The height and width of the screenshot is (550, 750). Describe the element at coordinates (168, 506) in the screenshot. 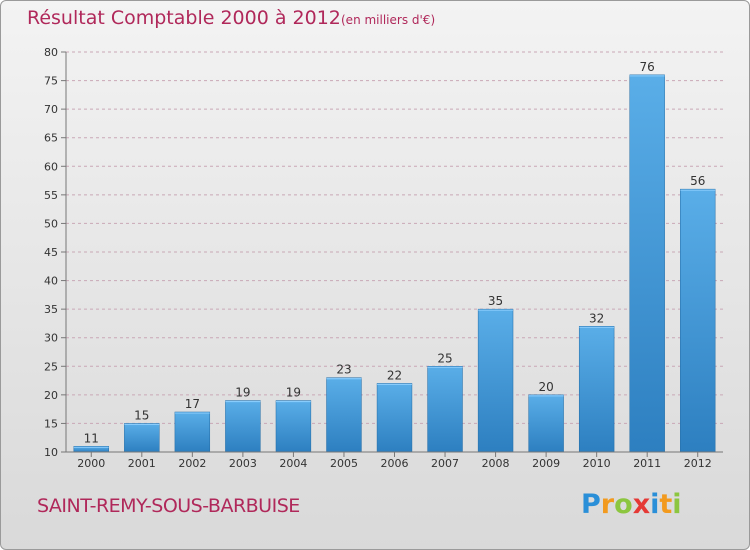

I see `commune-name: SAINT-REMY-SOUS-BARBUISE` at that location.